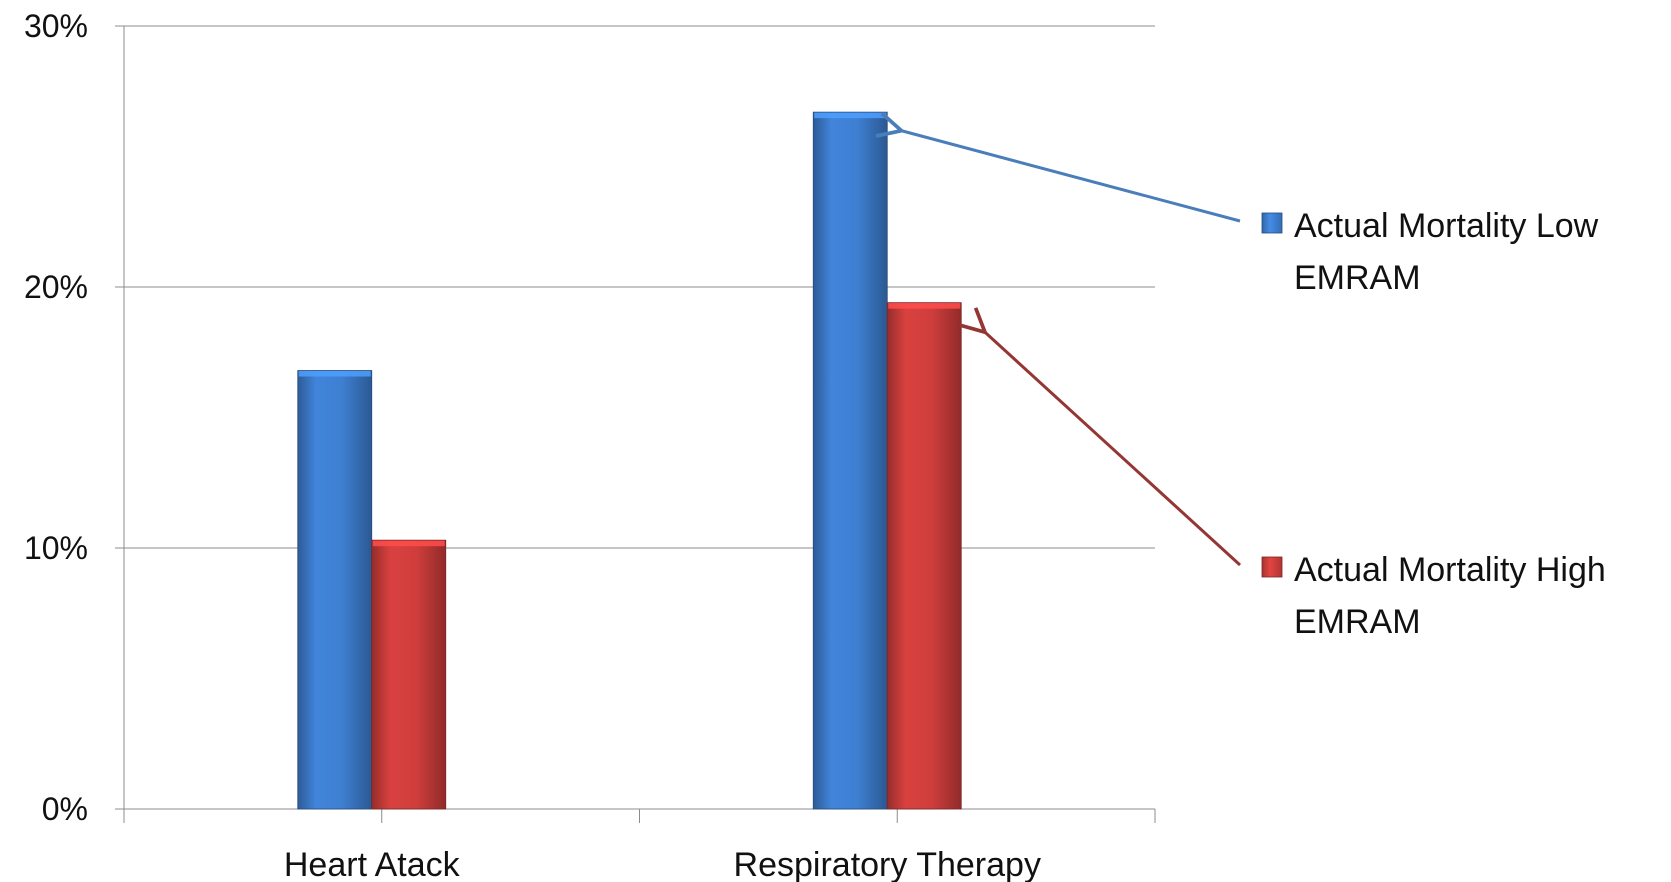 The height and width of the screenshot is (882, 1671). Describe the element at coordinates (56, 548) in the screenshot. I see `y-tick-label: 10%` at that location.